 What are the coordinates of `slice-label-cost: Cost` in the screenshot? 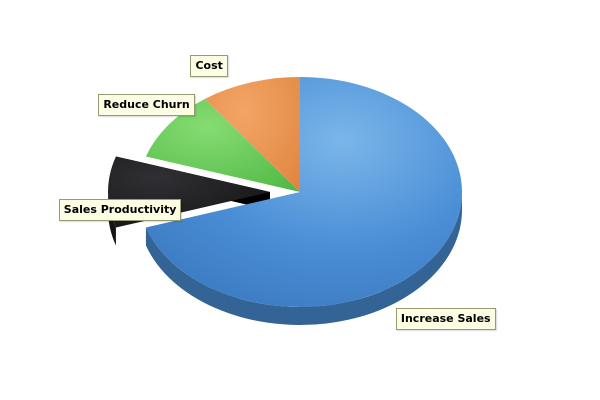 It's located at (209, 66).